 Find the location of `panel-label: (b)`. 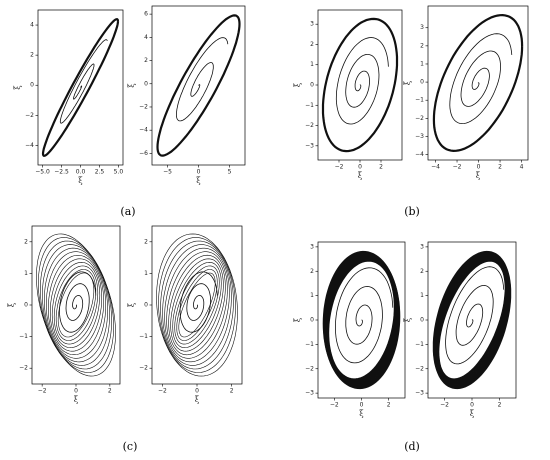

panel-label: (b) is located at coordinates (412, 211).